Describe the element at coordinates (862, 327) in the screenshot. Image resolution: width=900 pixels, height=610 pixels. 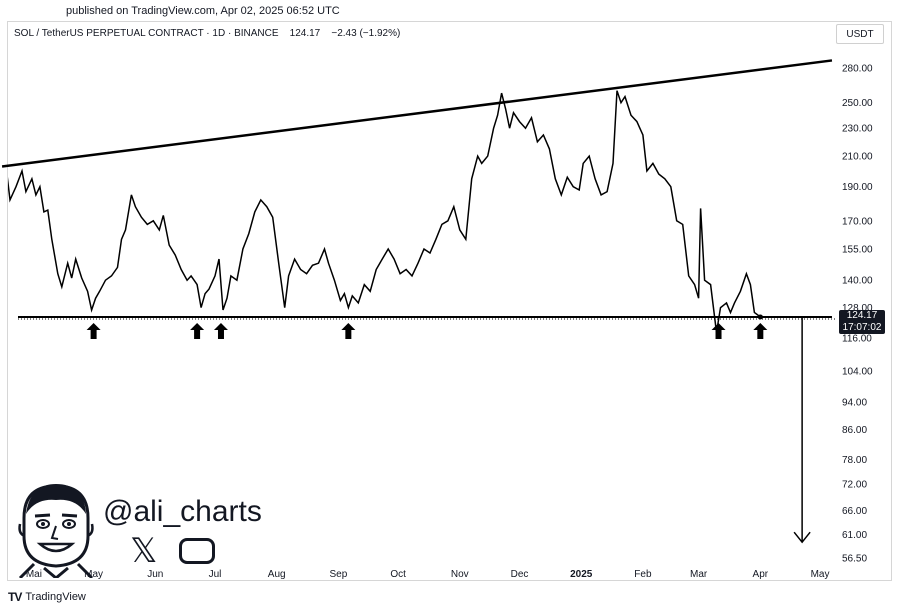
I see `bar-countdown: 17:07:02` at that location.